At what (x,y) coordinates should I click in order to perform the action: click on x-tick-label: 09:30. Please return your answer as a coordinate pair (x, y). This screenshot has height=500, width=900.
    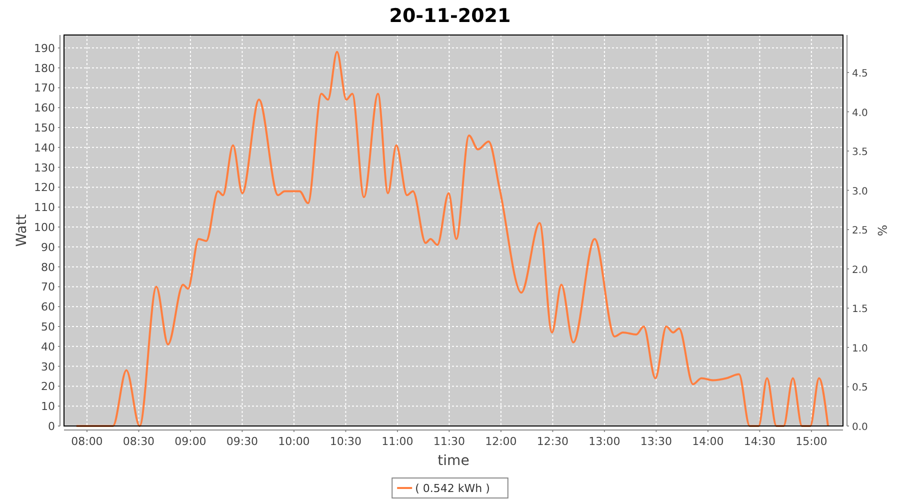
    Looking at the image, I should click on (242, 441).